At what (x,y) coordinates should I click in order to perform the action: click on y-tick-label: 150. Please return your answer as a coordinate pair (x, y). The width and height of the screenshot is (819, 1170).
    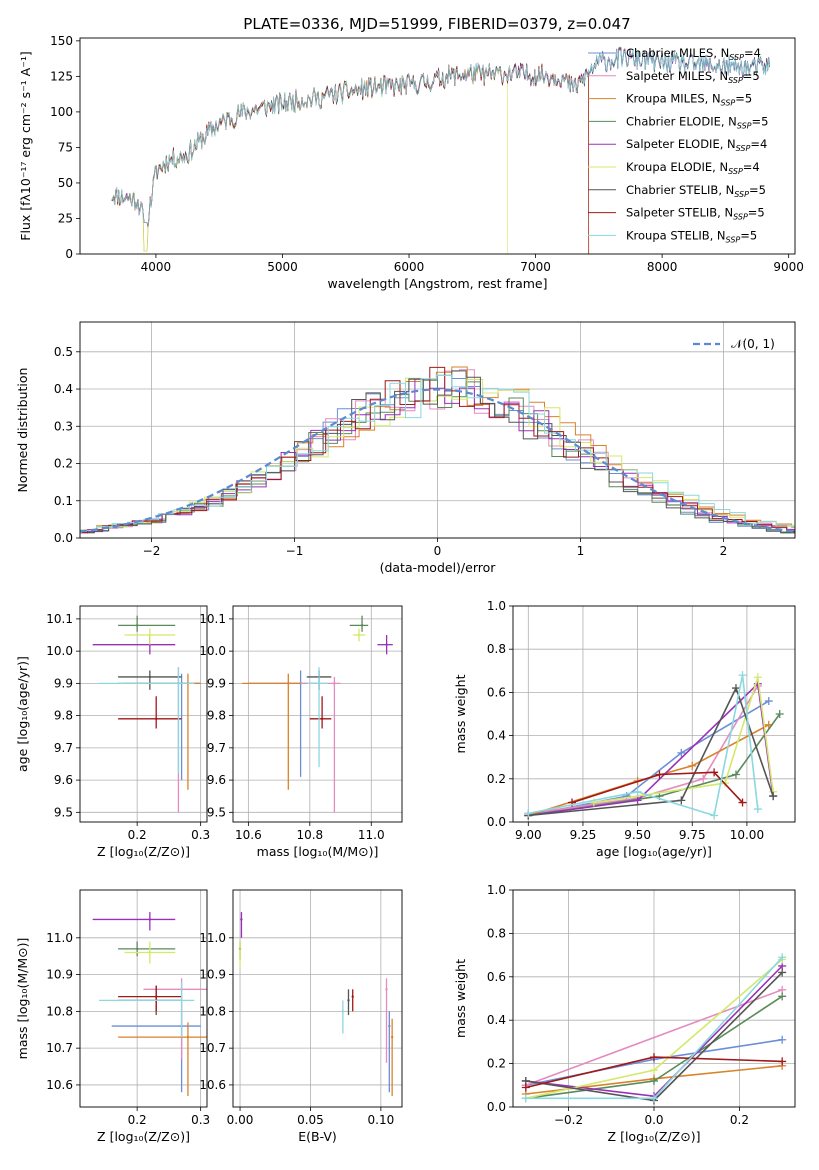
    Looking at the image, I should click on (61, 41).